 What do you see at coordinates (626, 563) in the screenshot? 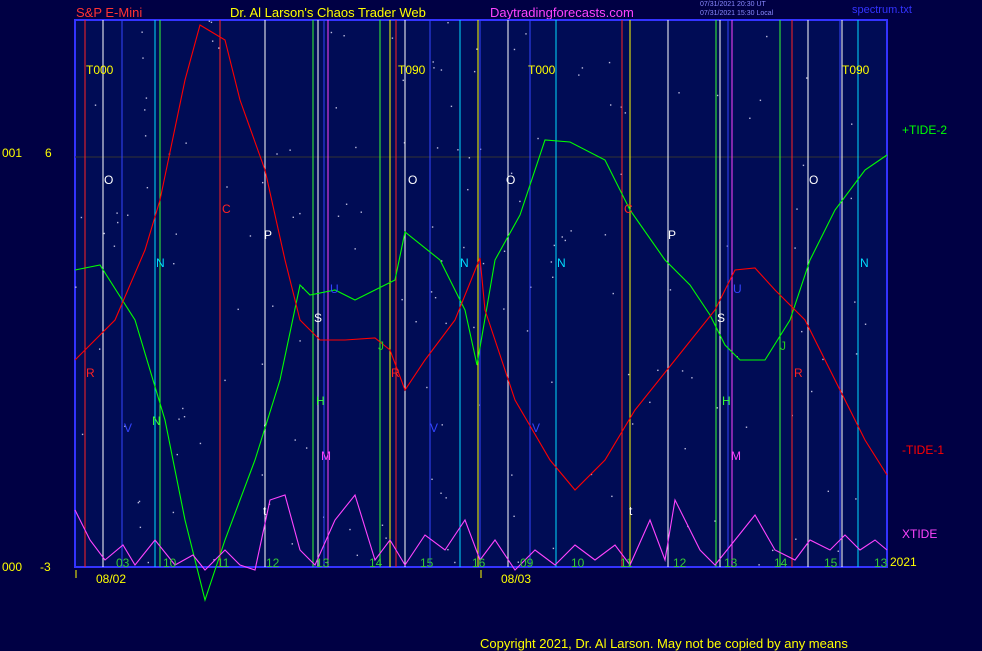
I see `x-tick-label-10: 11` at bounding box center [626, 563].